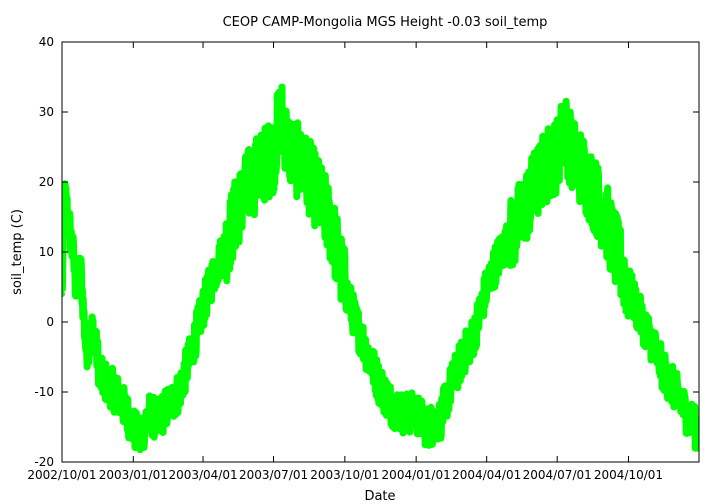 The width and height of the screenshot is (720, 504). What do you see at coordinates (273, 475) in the screenshot?
I see `x-tick-label: 2003/07/01` at bounding box center [273, 475].